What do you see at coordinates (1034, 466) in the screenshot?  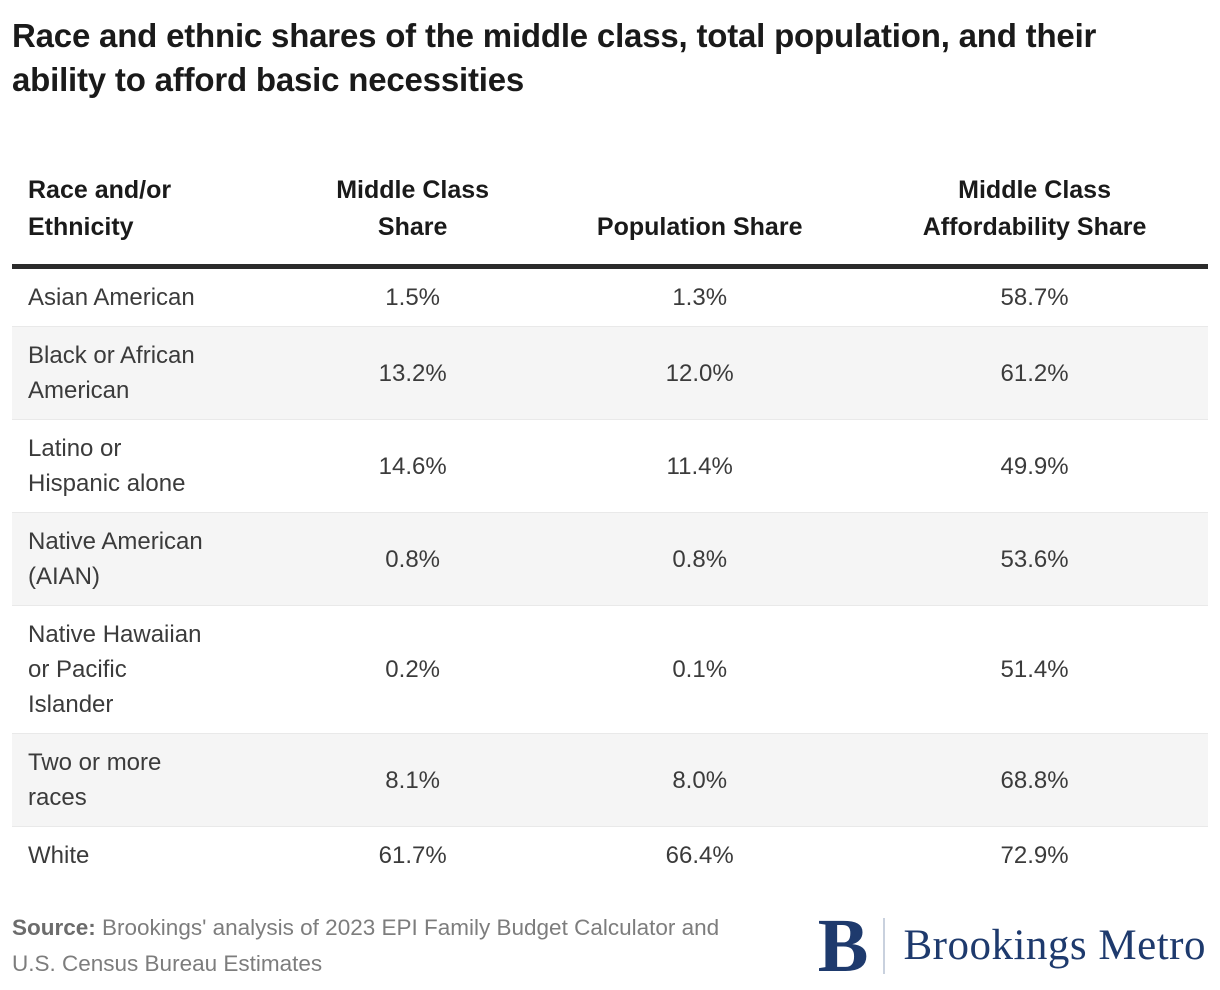 I see `affordability-share-value: 49.9%` at bounding box center [1034, 466].